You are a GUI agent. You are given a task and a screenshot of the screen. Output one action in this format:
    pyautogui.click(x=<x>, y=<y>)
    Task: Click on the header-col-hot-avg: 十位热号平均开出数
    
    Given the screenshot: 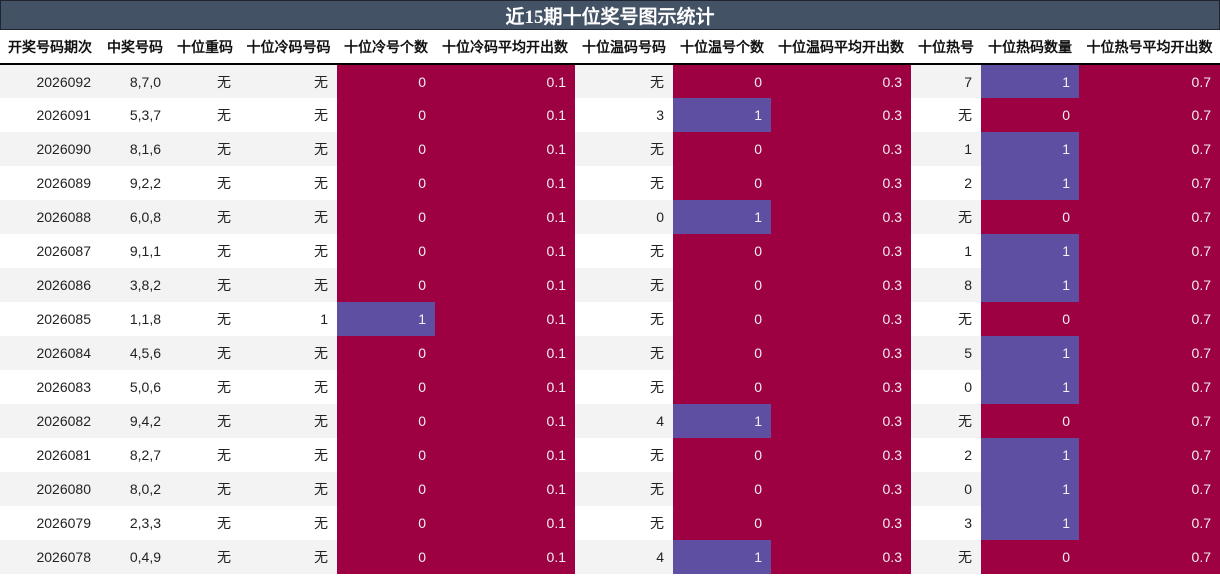 What is the action you would take?
    pyautogui.click(x=1149, y=47)
    